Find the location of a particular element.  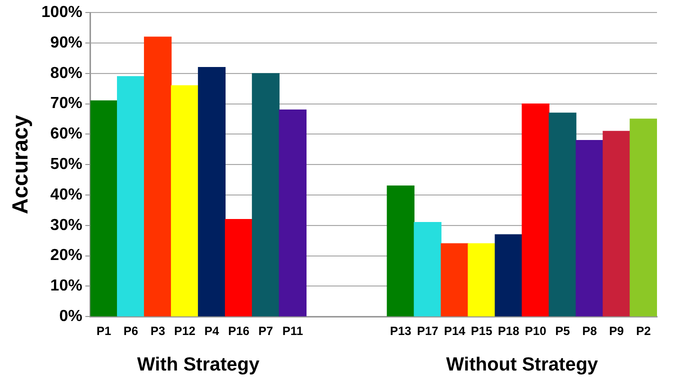

x-tick-label: P7 is located at coordinates (266, 331).